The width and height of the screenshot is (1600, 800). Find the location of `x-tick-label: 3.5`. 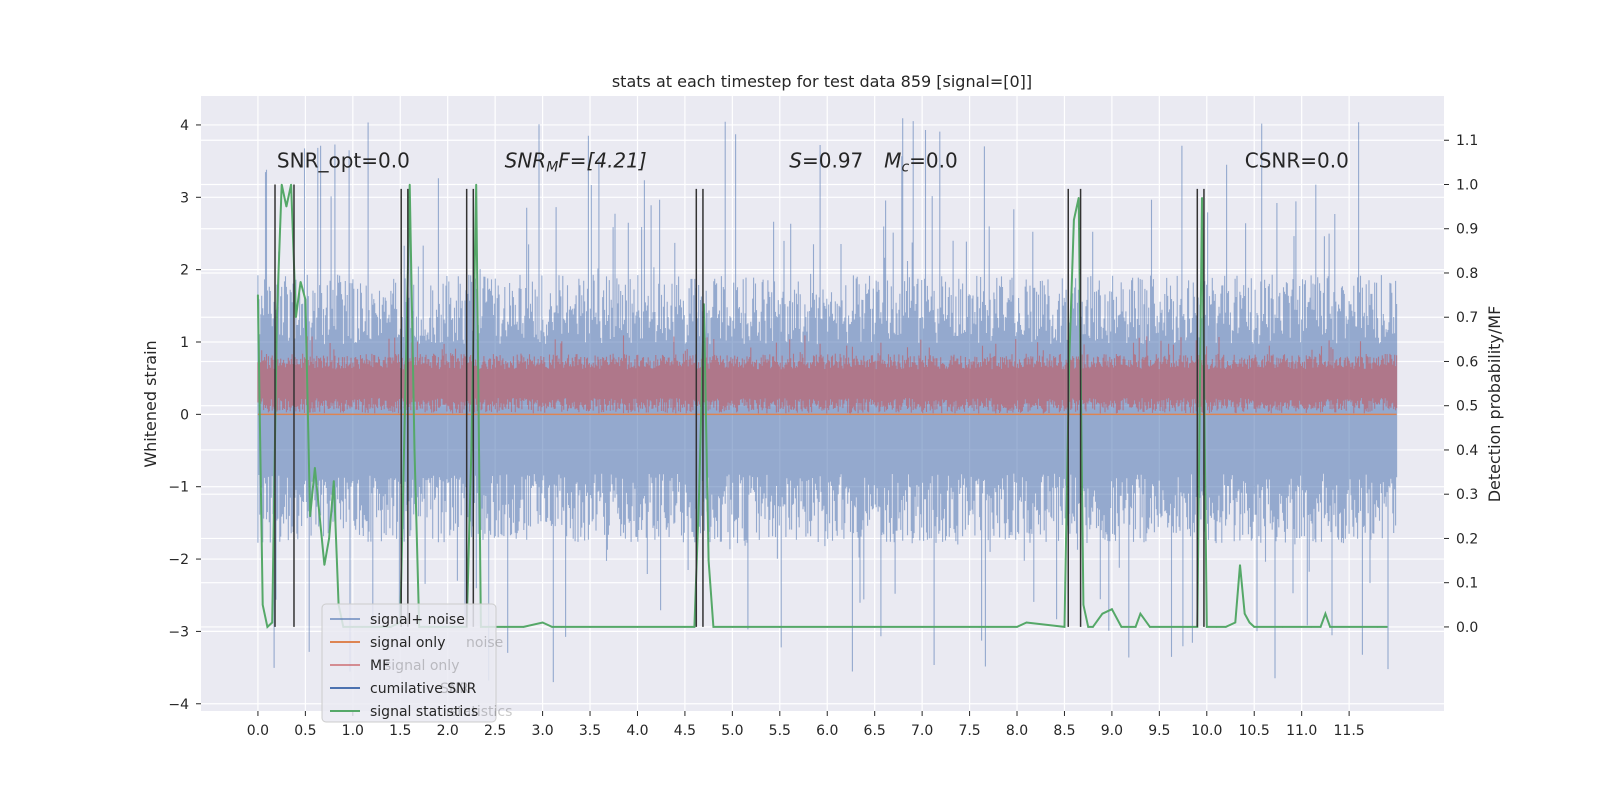

x-tick-label: 3.5 is located at coordinates (590, 731).